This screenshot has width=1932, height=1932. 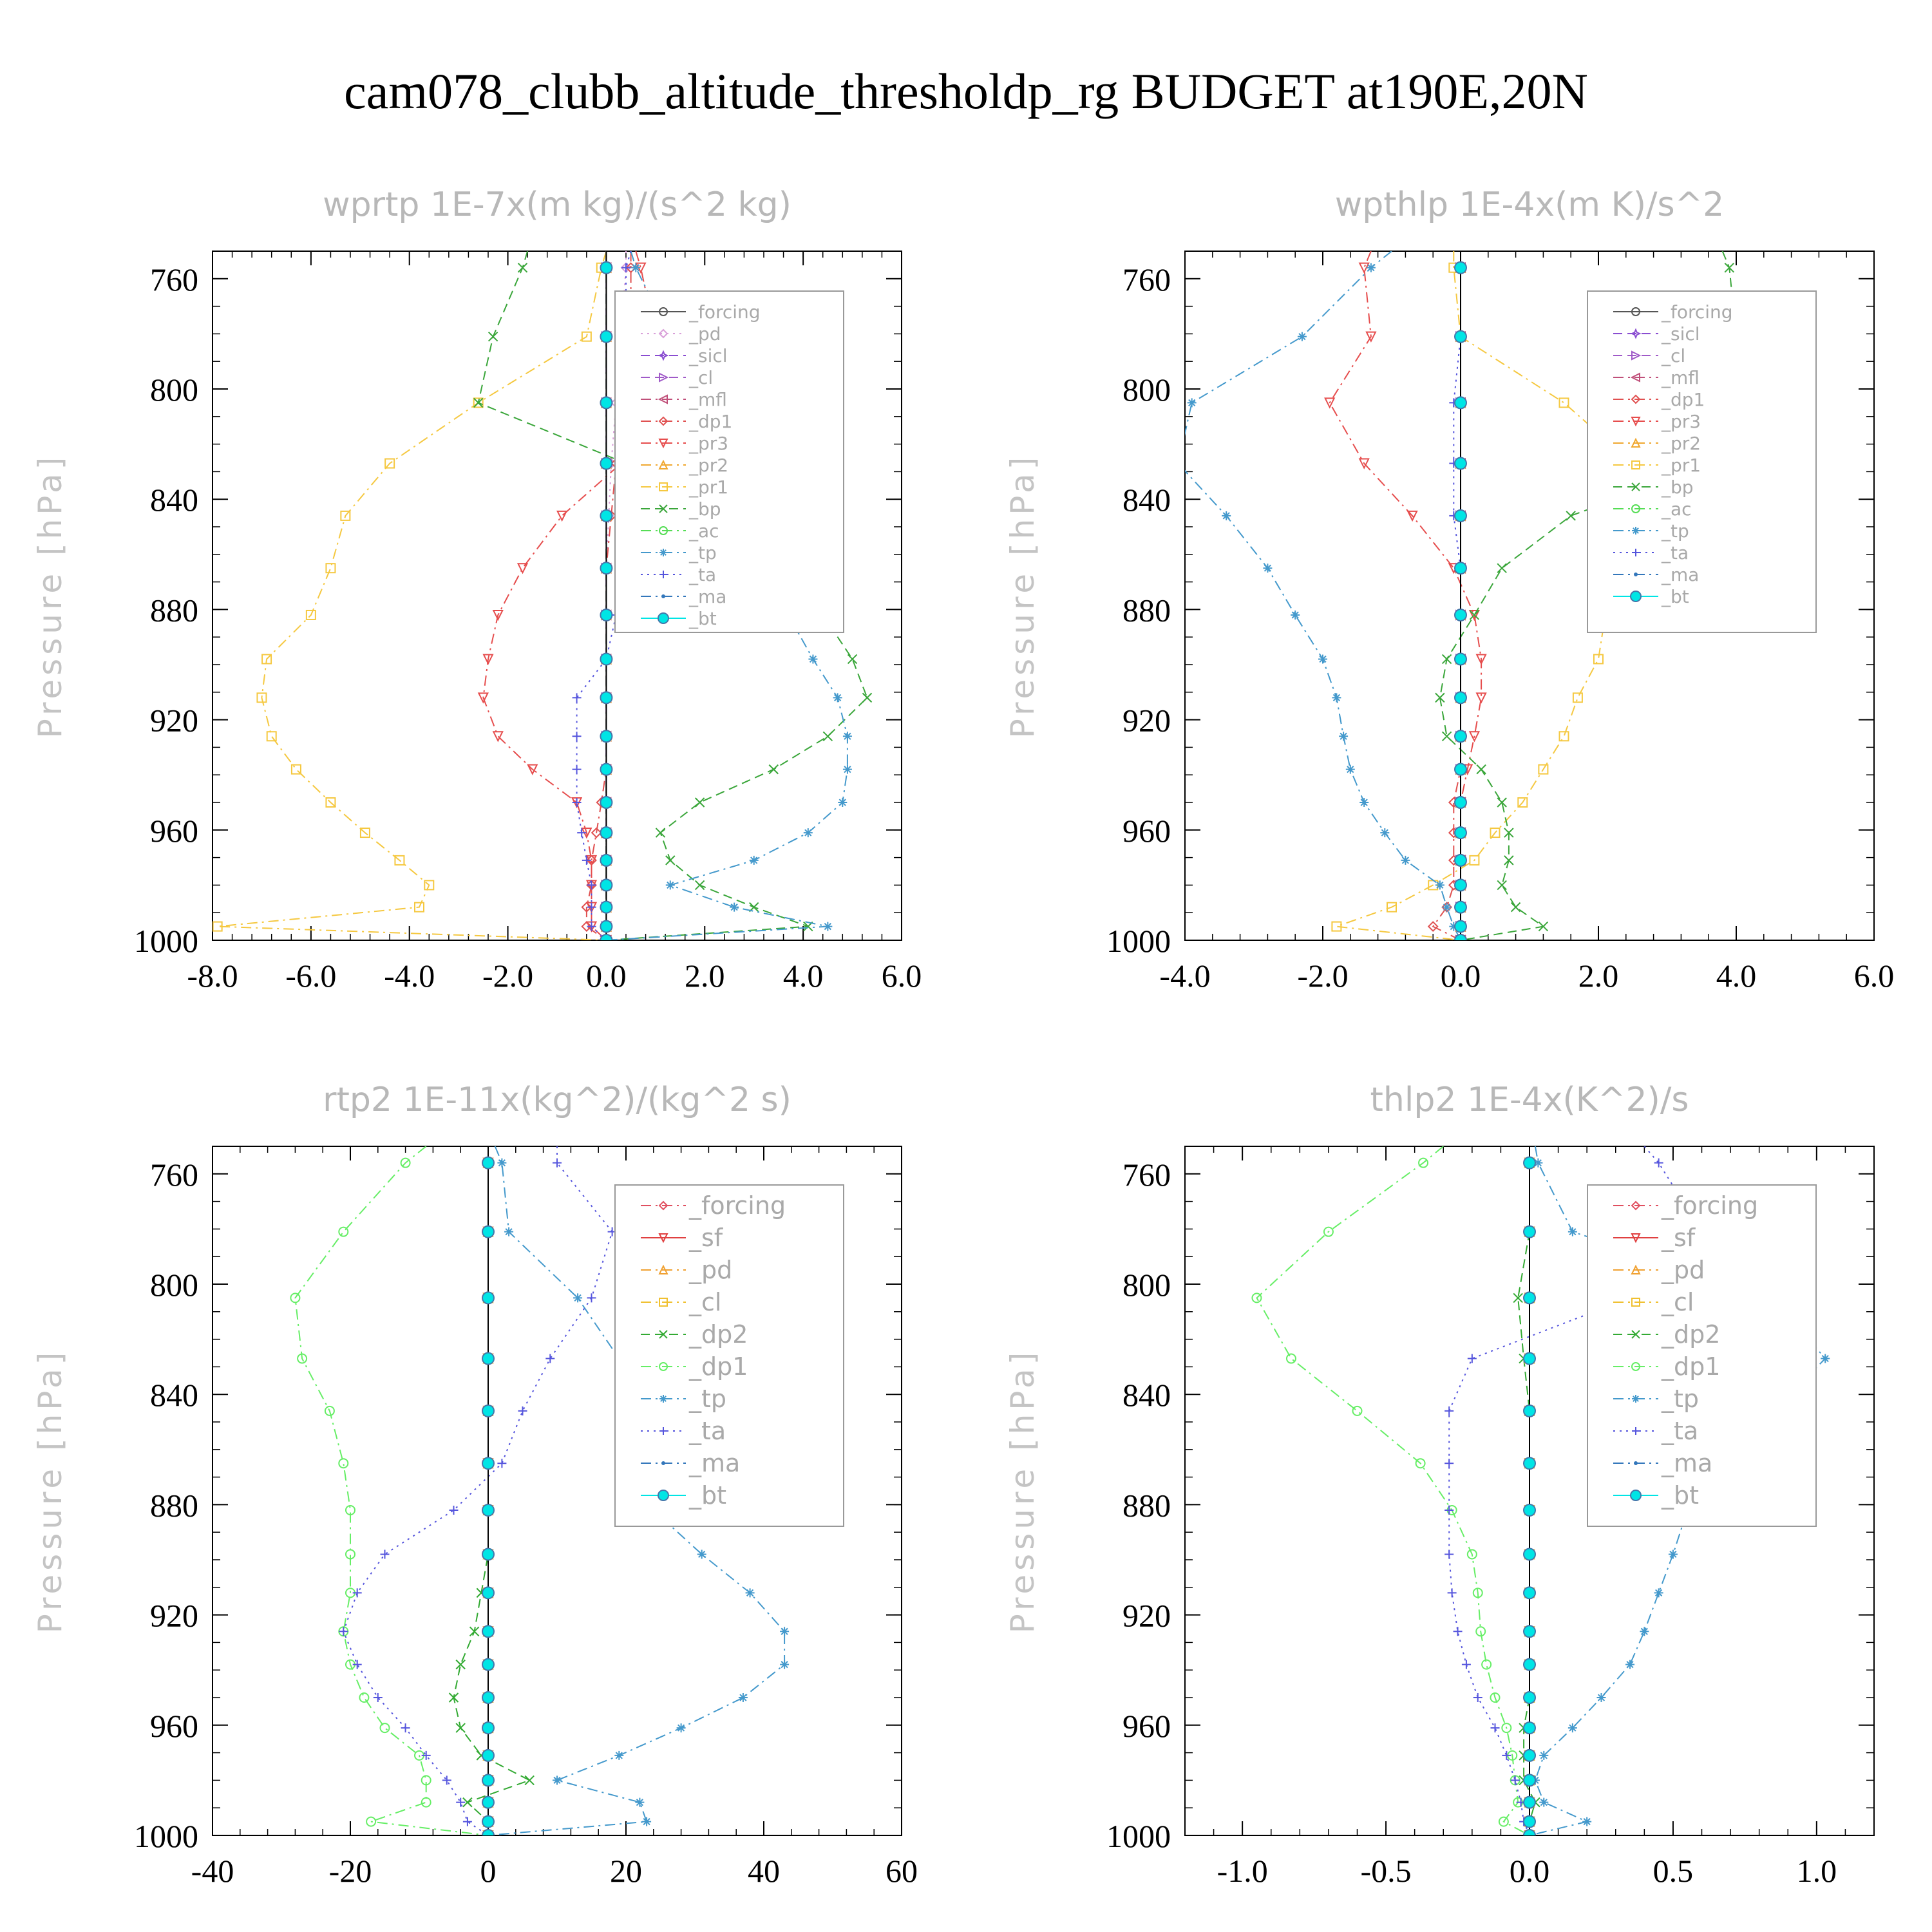 I want to click on x-tick-label: 6.0, so click(x=902, y=976).